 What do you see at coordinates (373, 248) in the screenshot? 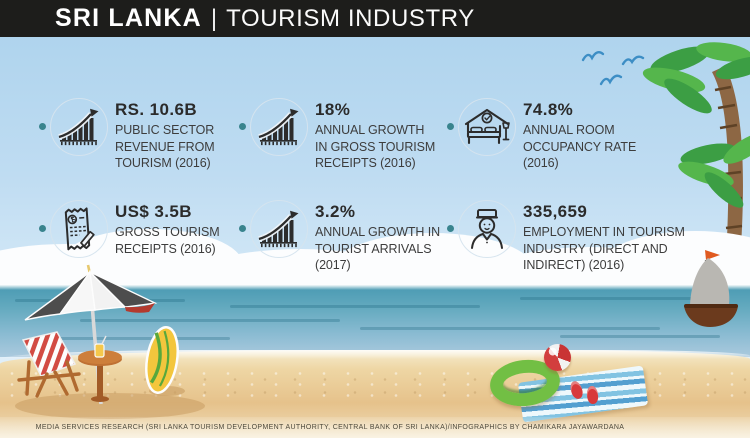
I see `stat-label: TOURIST ARRIVALS` at bounding box center [373, 248].